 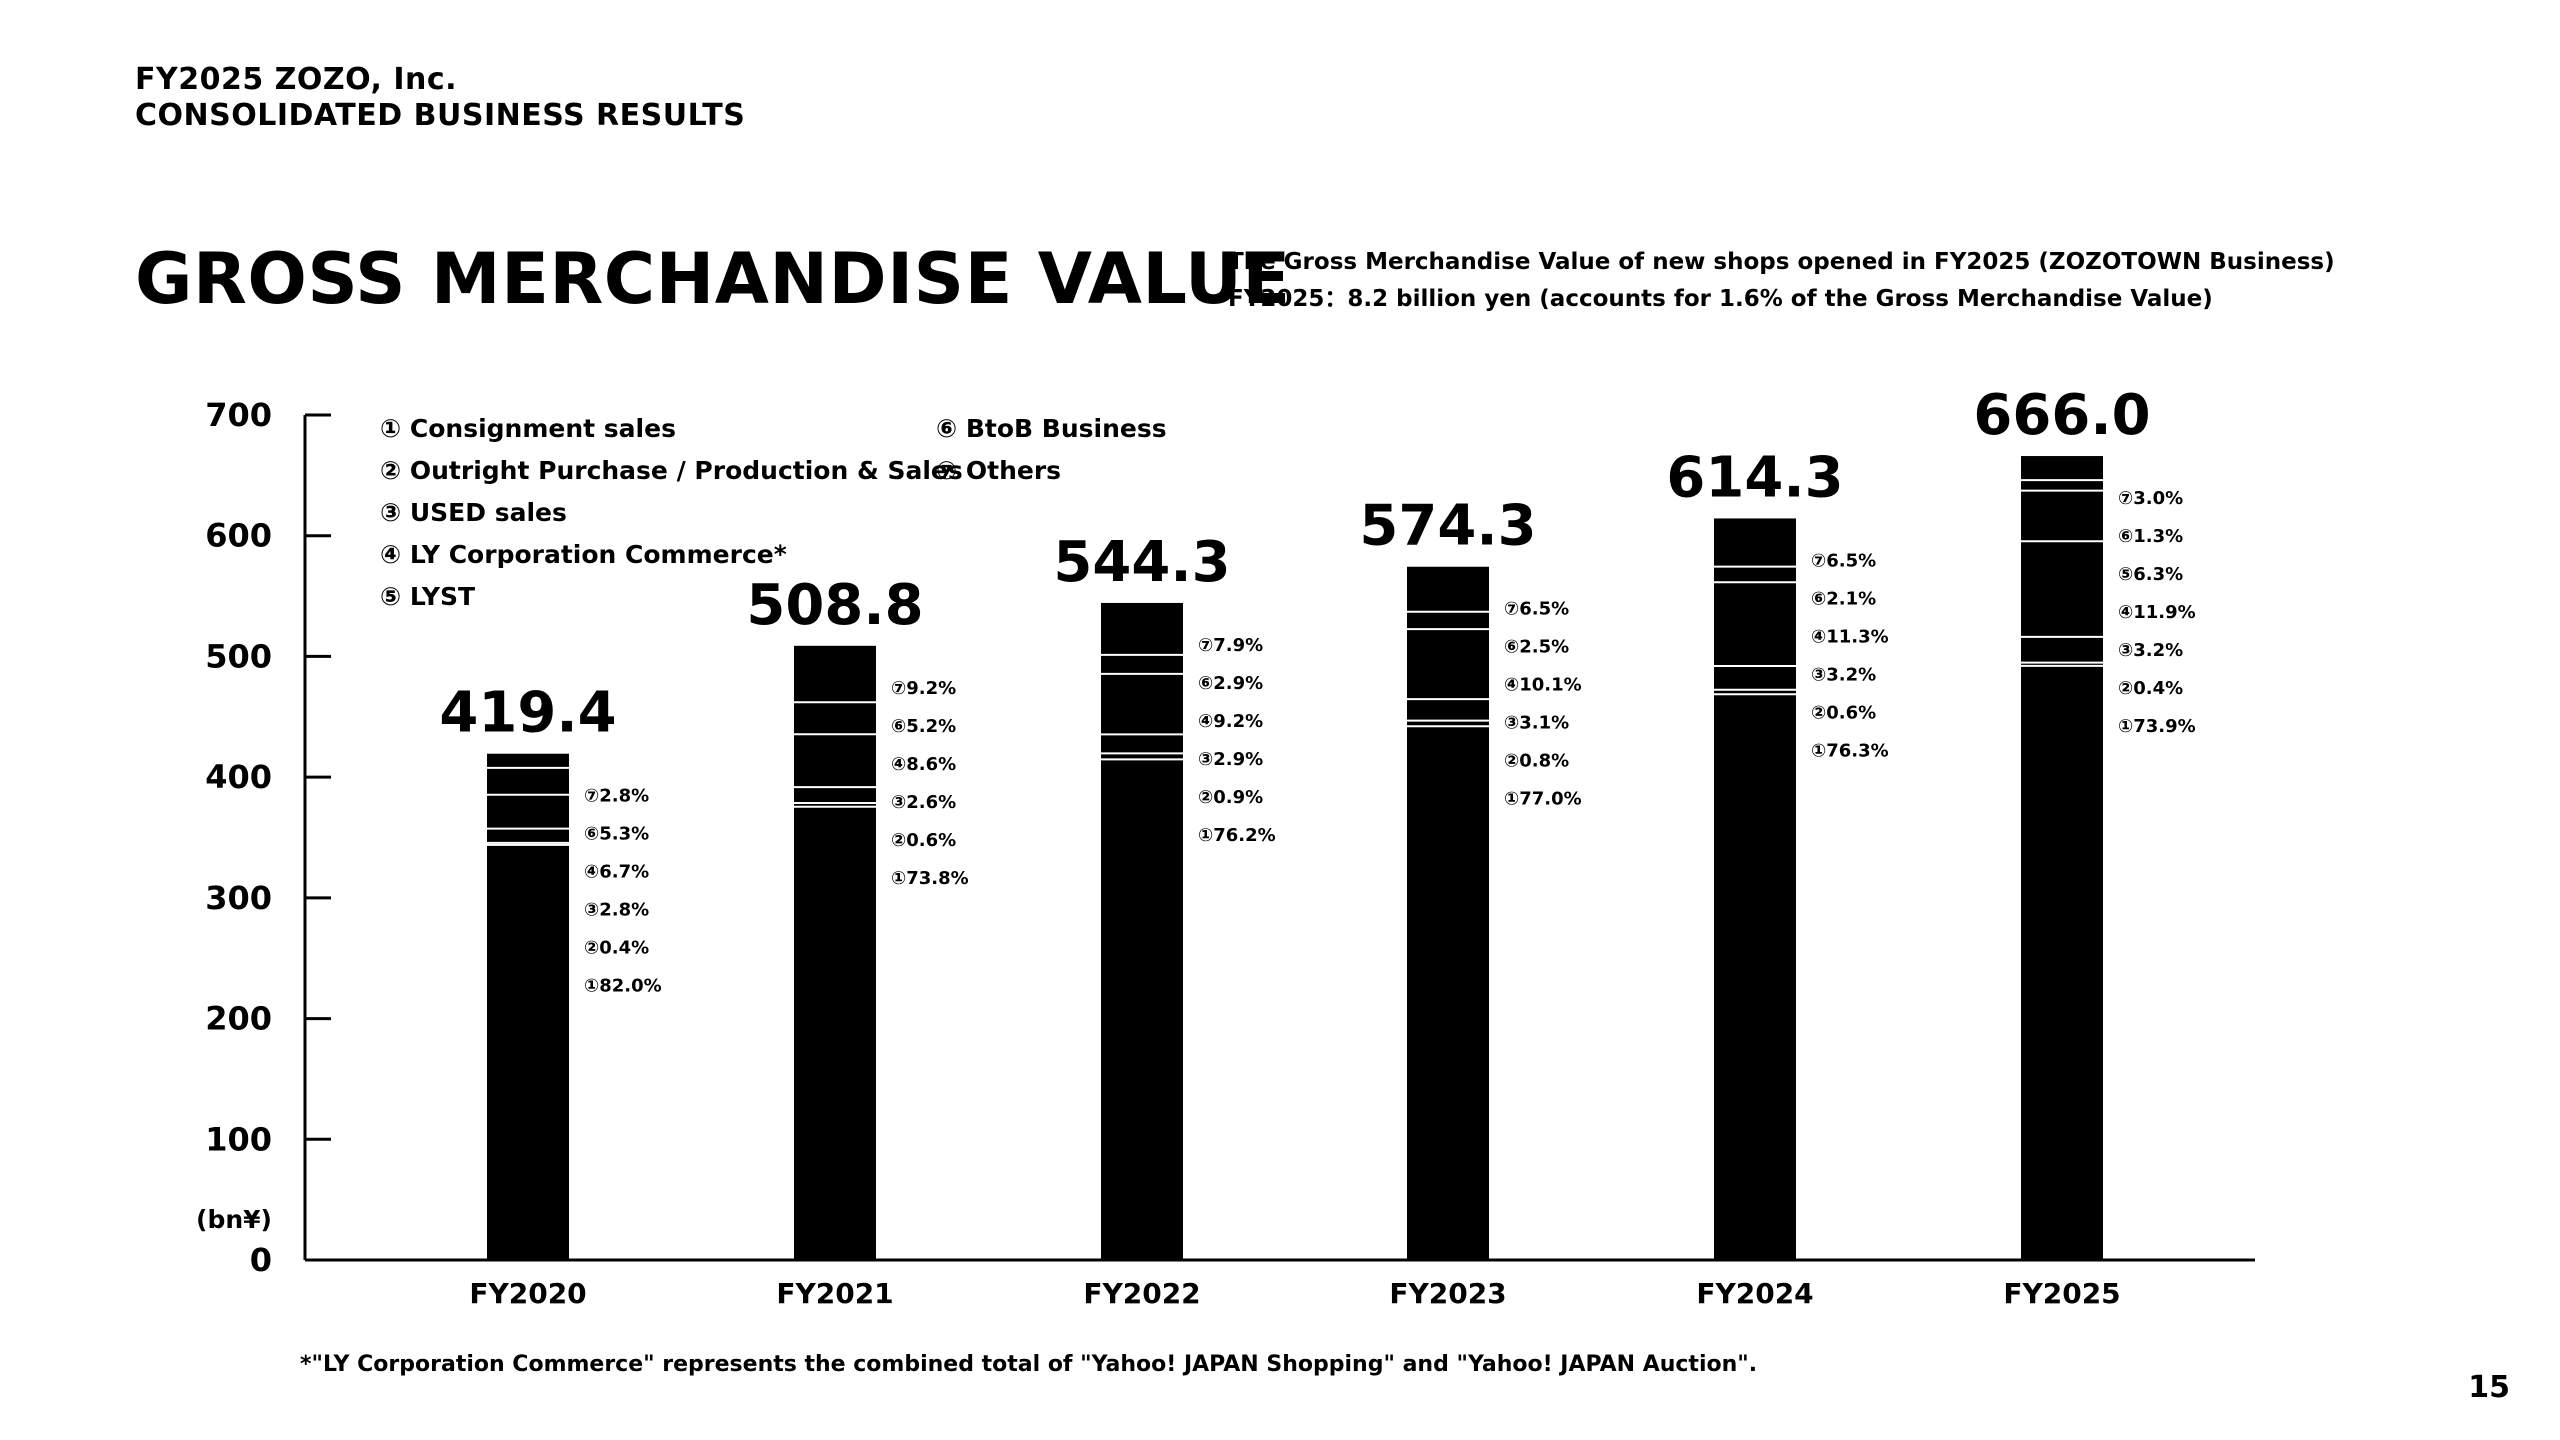 I want to click on share-label: ①73.9%, so click(x=2157, y=726).